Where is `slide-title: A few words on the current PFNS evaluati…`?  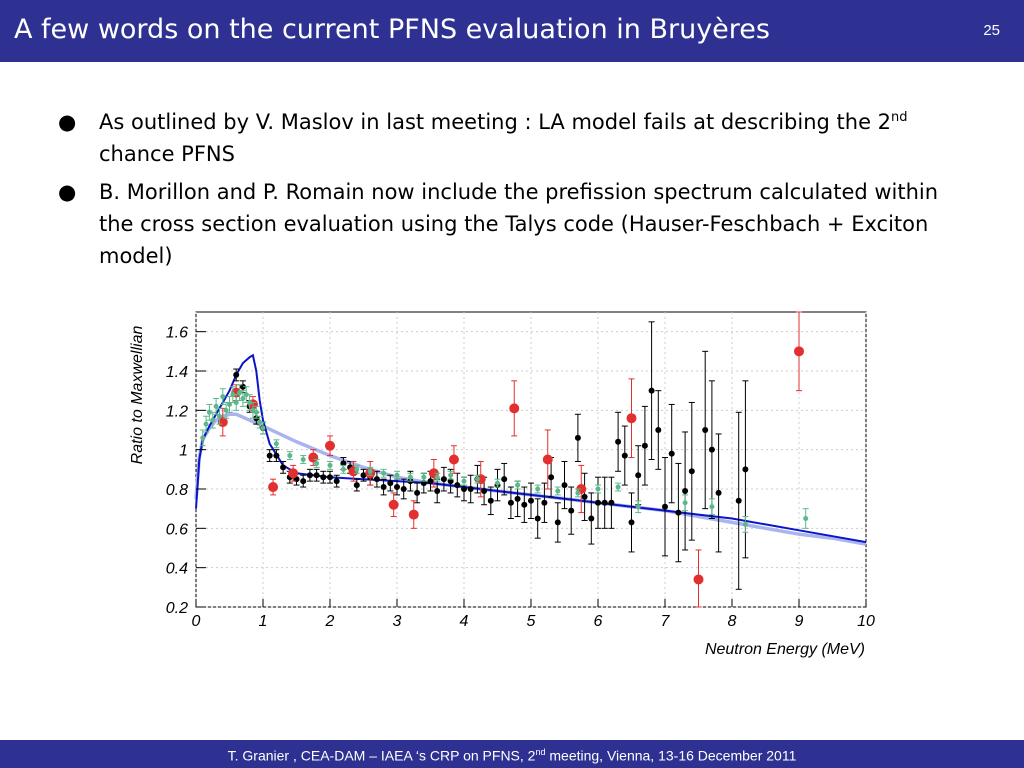
slide-title: A few words on the current PFNS evaluati… is located at coordinates (392, 29).